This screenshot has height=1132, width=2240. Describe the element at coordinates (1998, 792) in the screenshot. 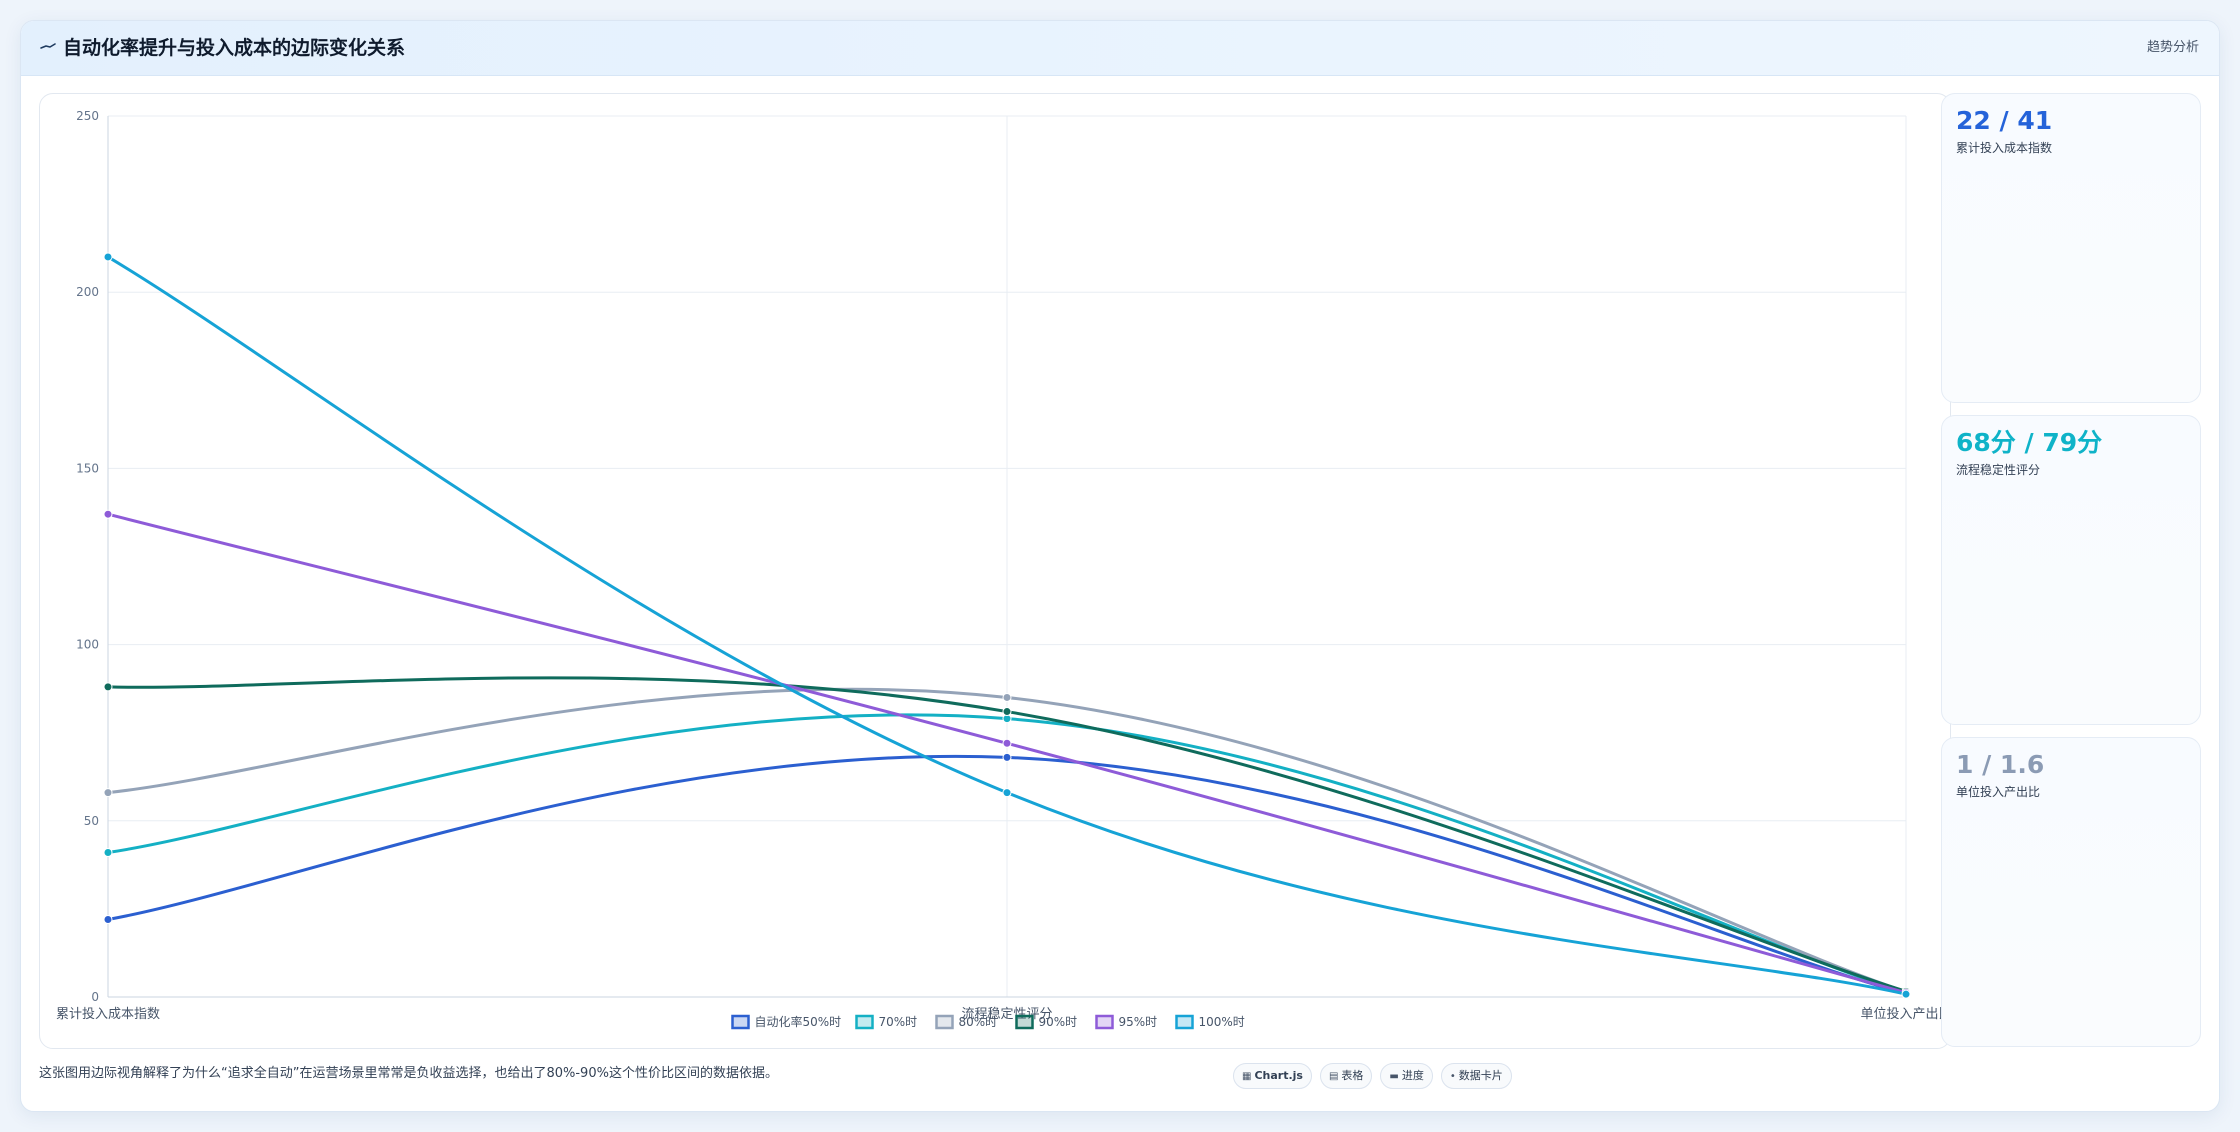

I see `stat-label: 单位投入产出比` at that location.